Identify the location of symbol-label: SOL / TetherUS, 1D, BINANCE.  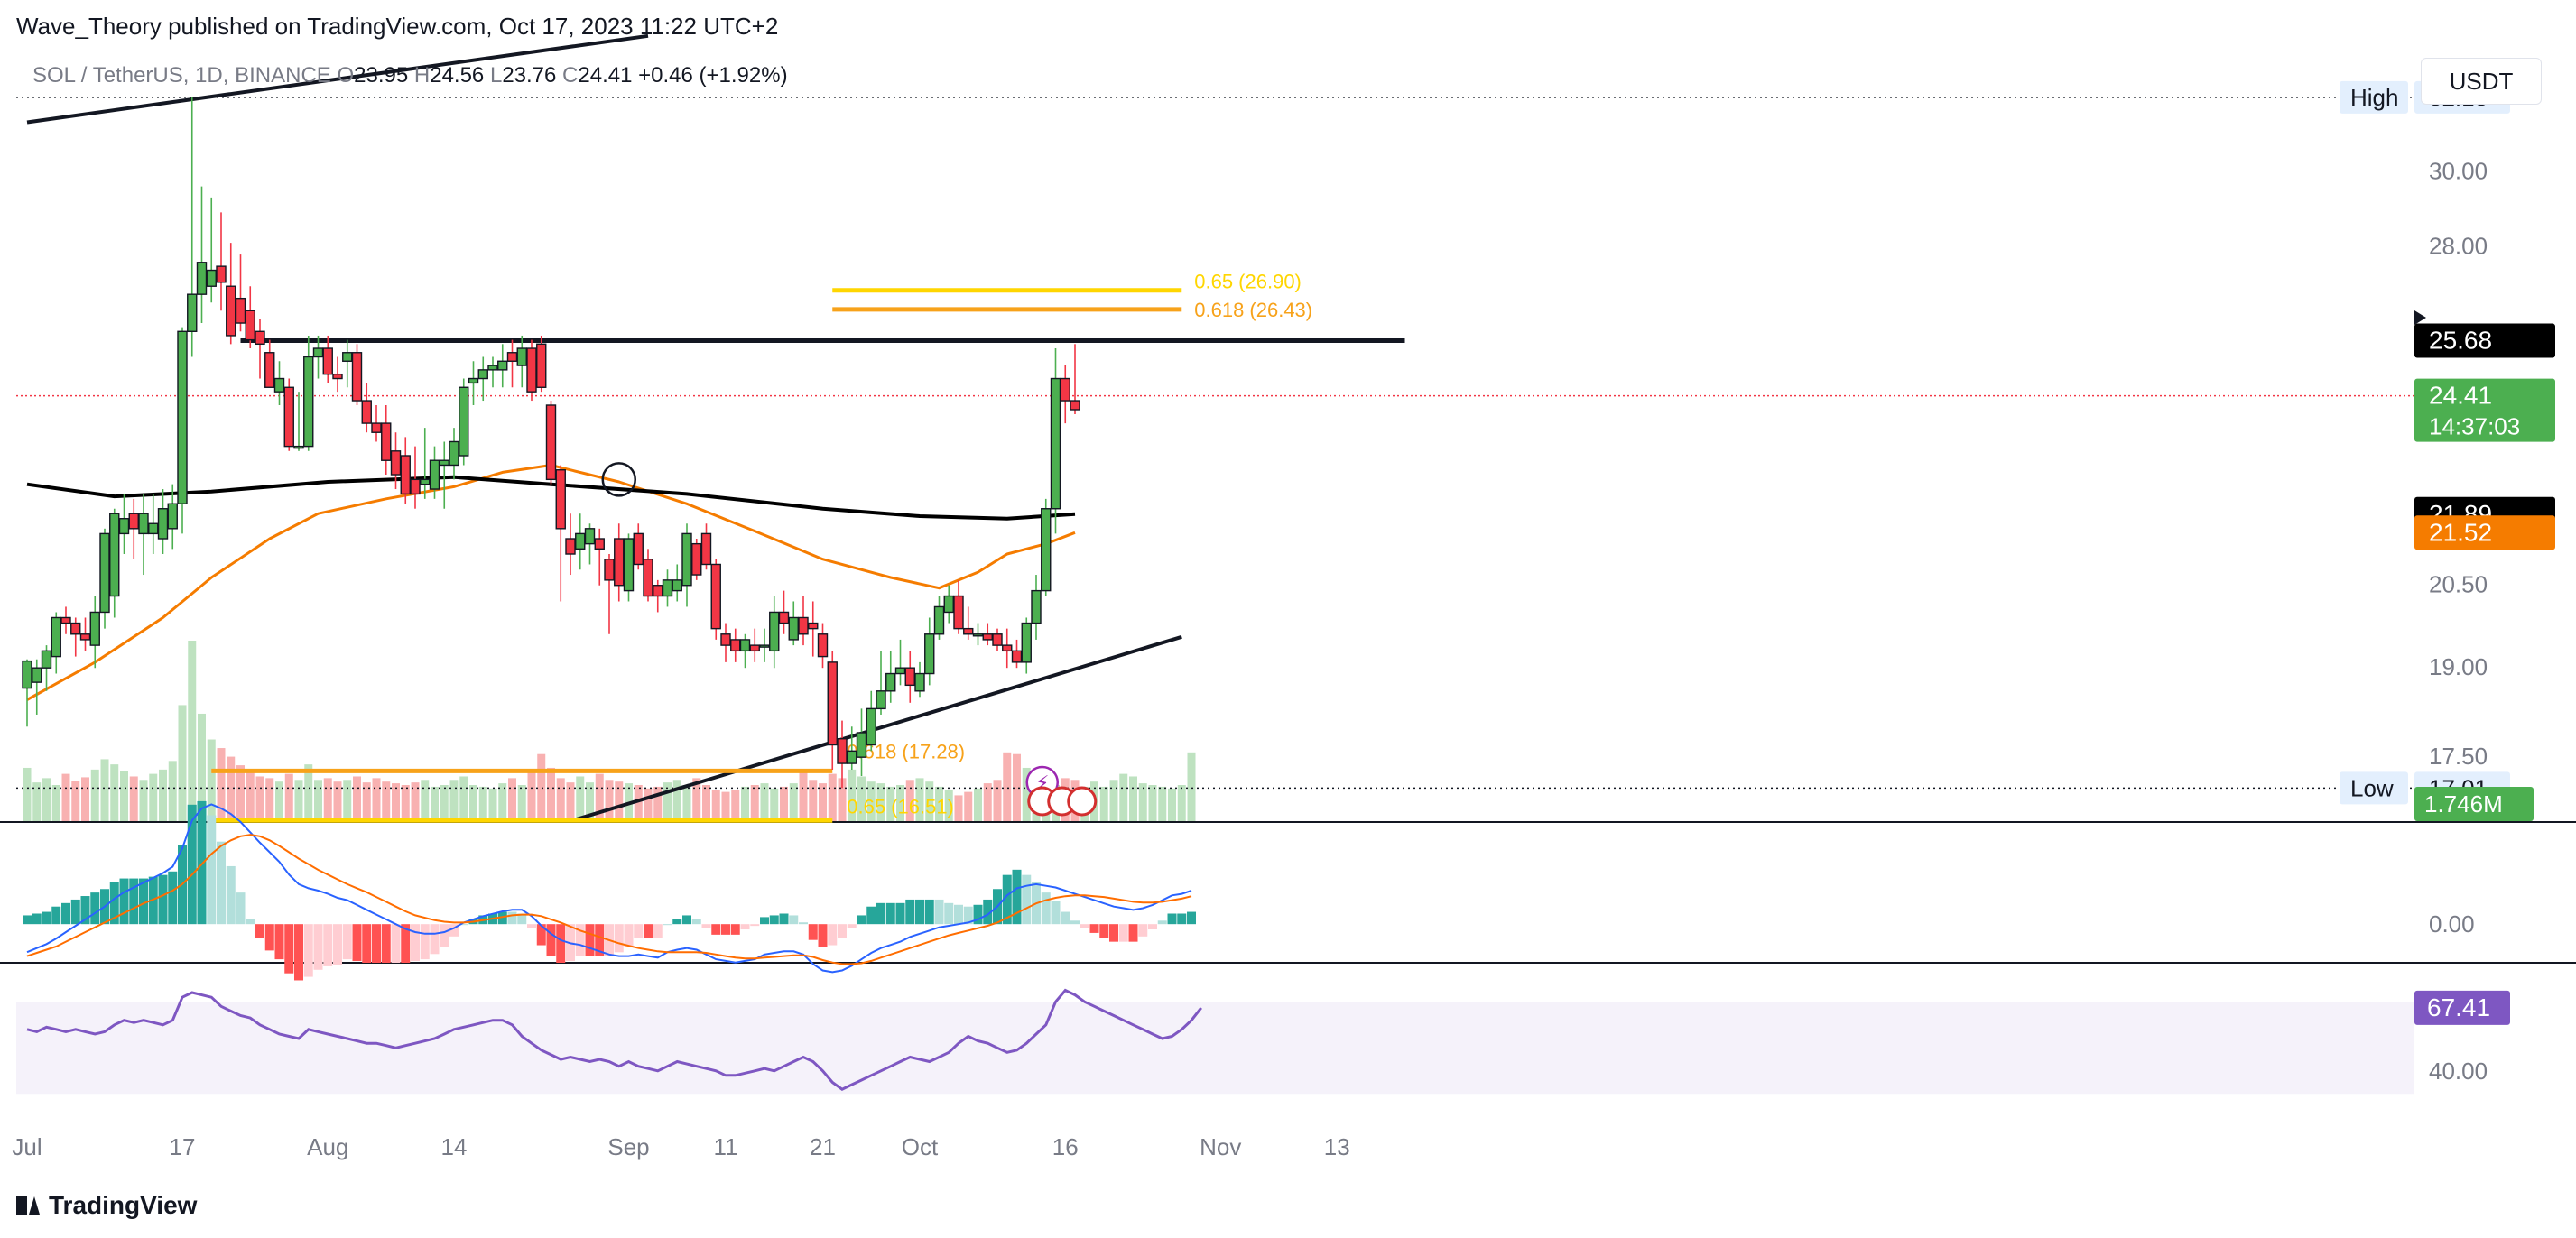
(181, 75).